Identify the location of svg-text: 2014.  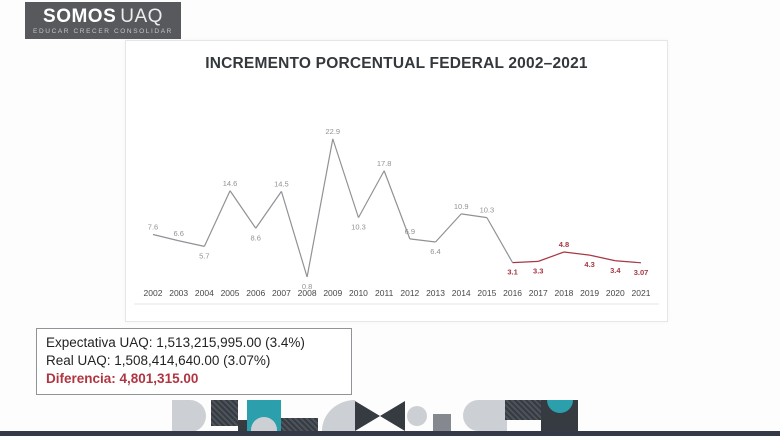
(461, 293).